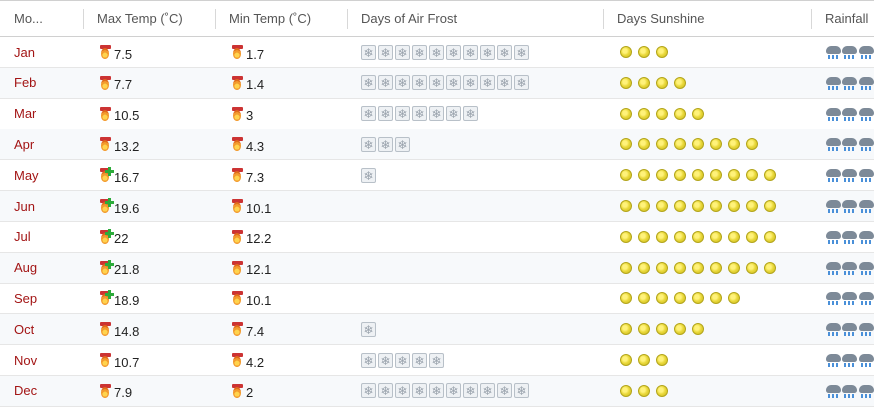 The image size is (874, 407). Describe the element at coordinates (251, 268) in the screenshot. I see `min-temp-cell: 12.1` at that location.